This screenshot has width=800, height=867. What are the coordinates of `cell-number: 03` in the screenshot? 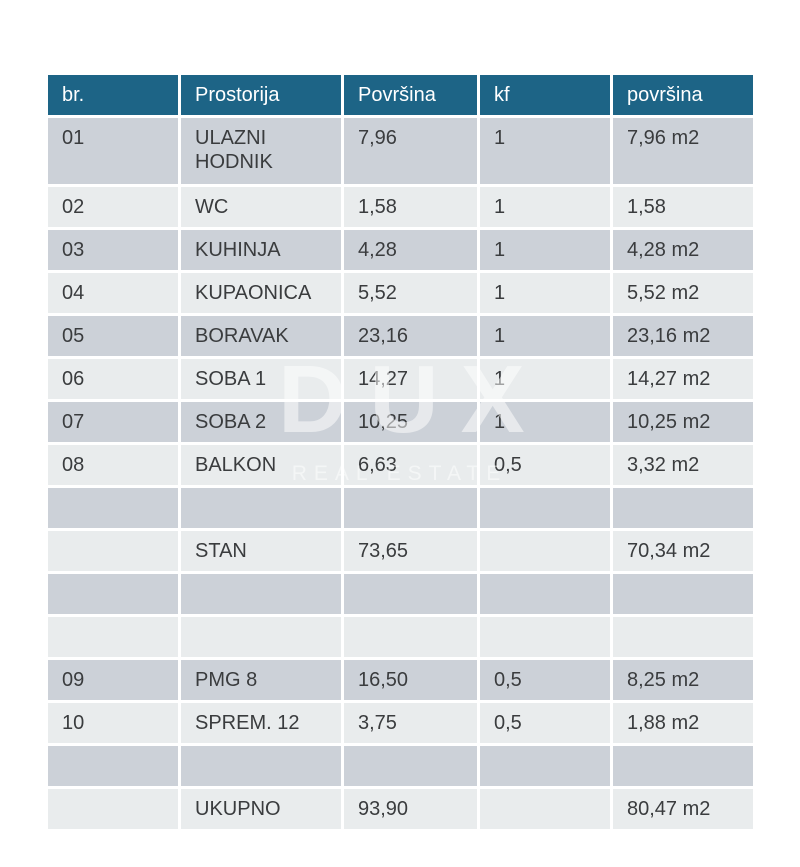 It's located at (113, 250).